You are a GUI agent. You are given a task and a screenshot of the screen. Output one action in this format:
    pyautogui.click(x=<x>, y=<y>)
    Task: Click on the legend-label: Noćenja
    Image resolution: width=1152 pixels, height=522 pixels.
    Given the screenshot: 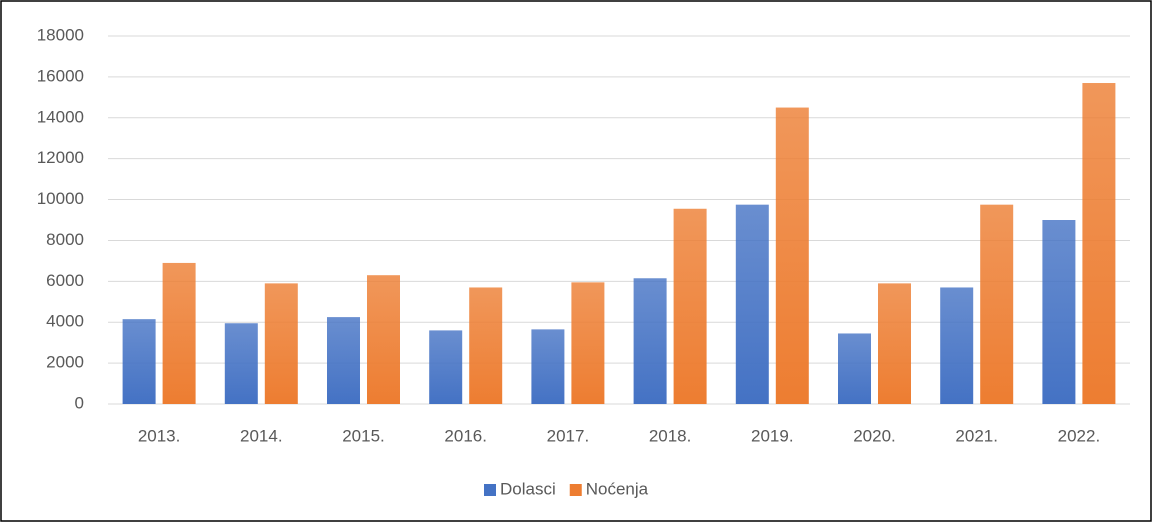 What is the action you would take?
    pyautogui.click(x=617, y=488)
    